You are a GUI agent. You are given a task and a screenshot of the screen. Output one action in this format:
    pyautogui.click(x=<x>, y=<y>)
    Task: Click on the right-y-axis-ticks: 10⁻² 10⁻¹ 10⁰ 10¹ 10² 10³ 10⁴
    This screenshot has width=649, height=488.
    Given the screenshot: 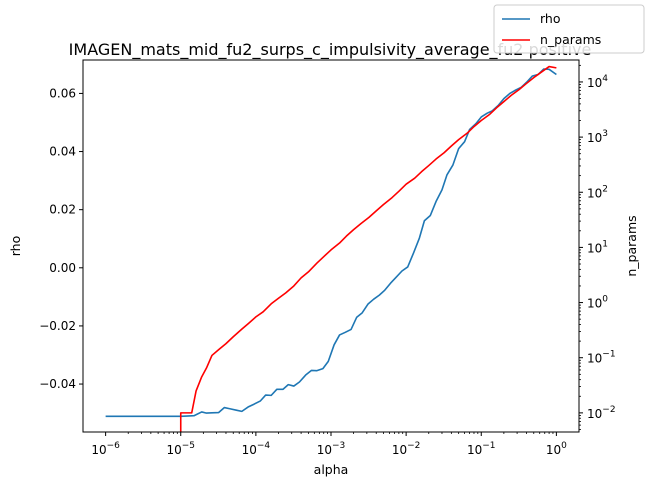 What is the action you would take?
    pyautogui.click(x=597, y=247)
    